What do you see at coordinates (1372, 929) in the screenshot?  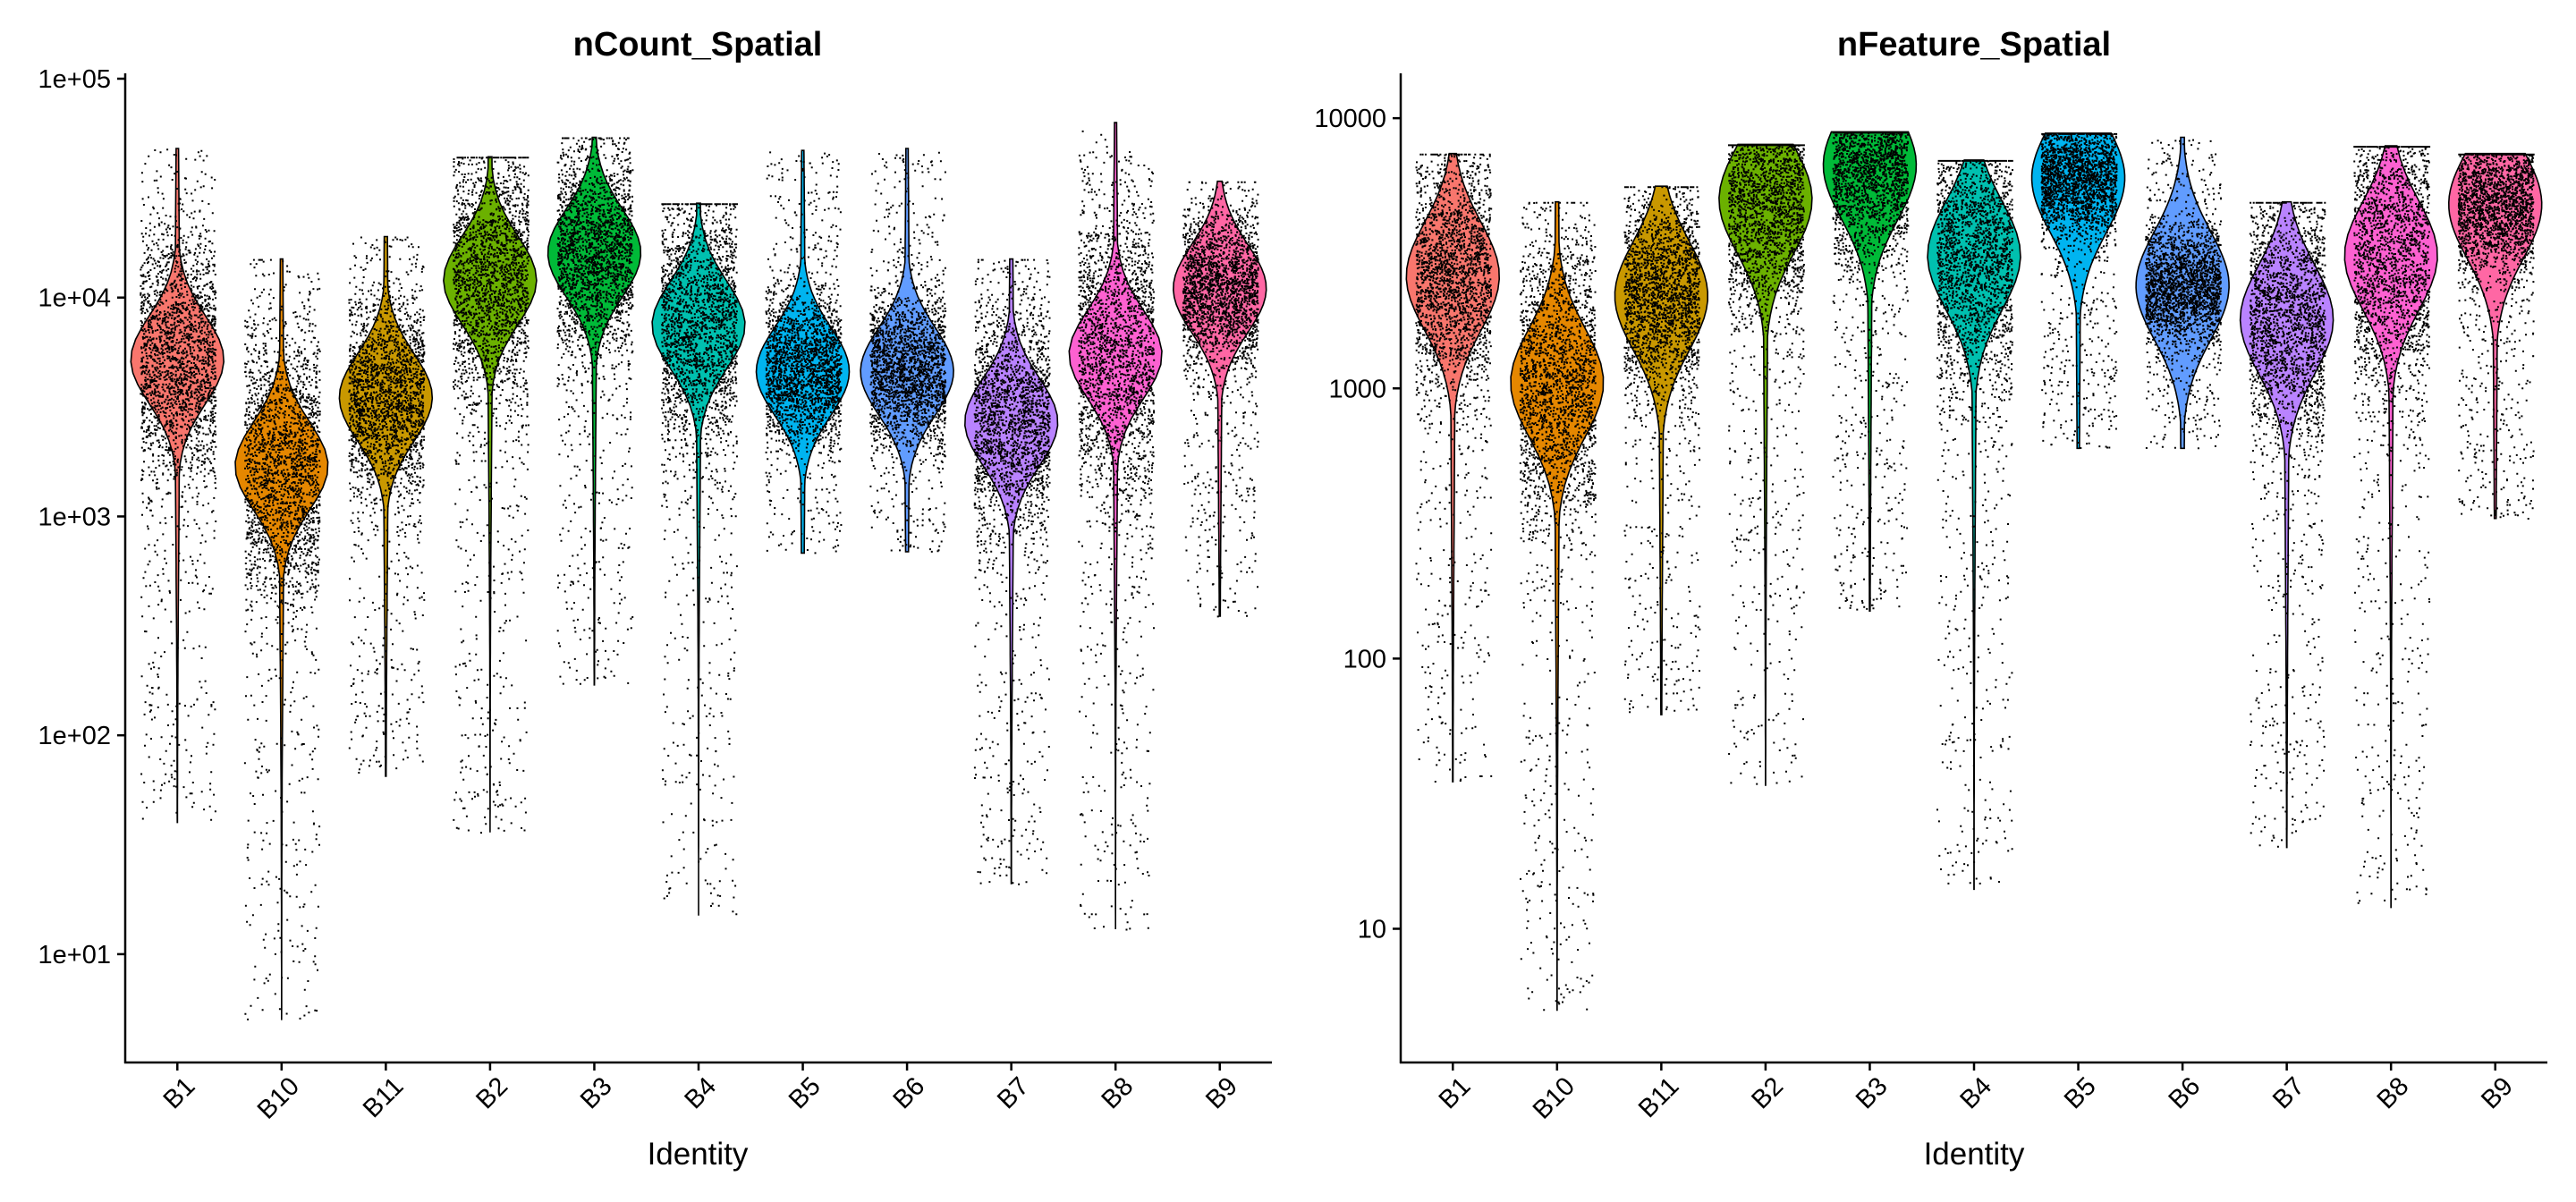 I see `y-tick-label: 10` at bounding box center [1372, 929].